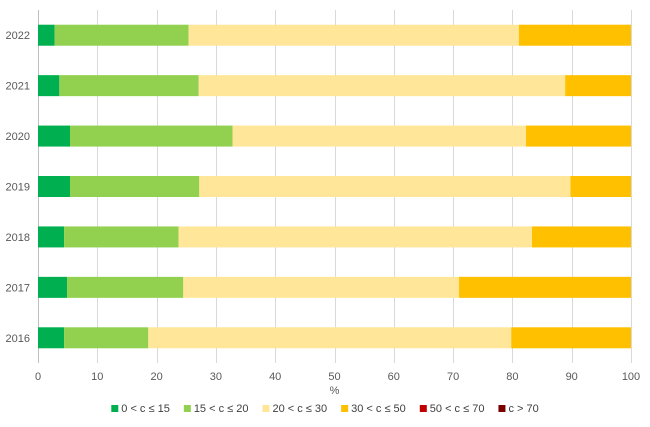 This screenshot has width=650, height=427. What do you see at coordinates (18, 288) in the screenshot?
I see `category-label: 2017` at bounding box center [18, 288].